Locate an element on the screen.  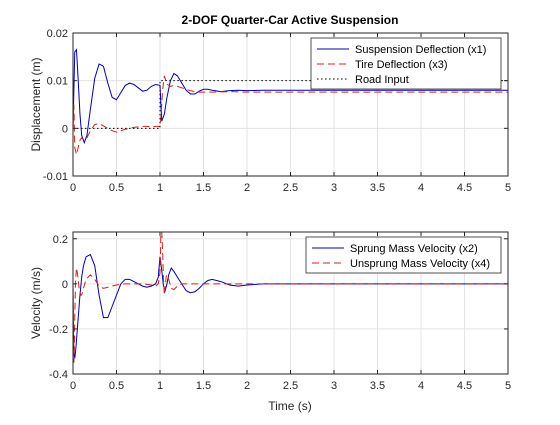
legend-label: Sprung Mass Velocity (x2) is located at coordinates (414, 249).